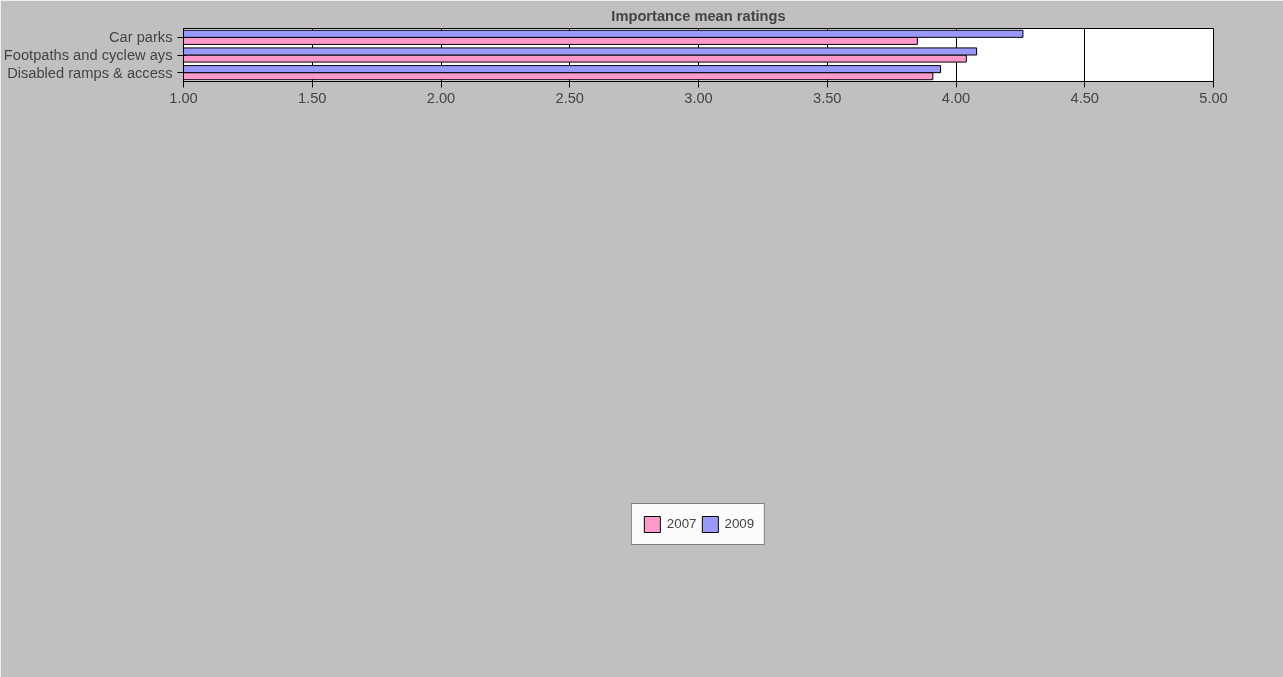 The height and width of the screenshot is (677, 1283). Describe the element at coordinates (140, 37) in the screenshot. I see `y-tick-label: Car parks` at that location.